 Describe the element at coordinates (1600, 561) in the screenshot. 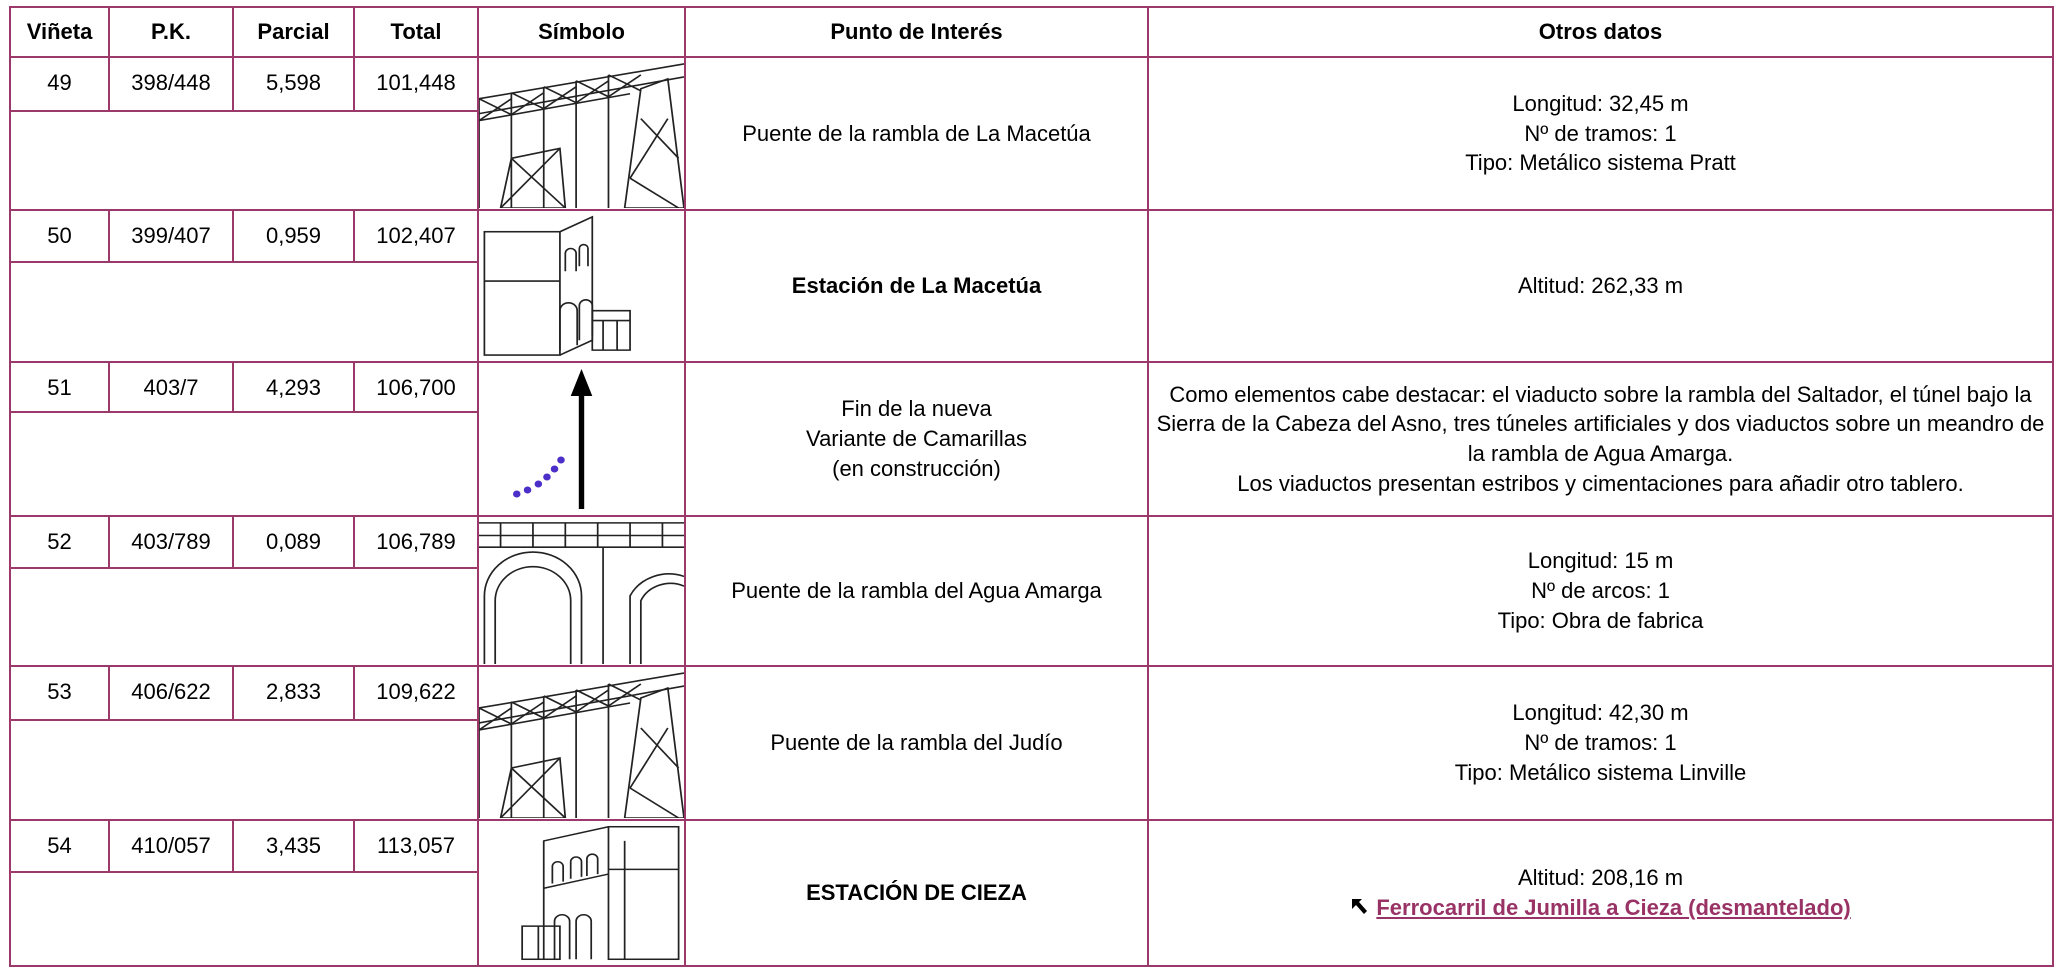

I see `other-line: Longitud: 15 m` at that location.